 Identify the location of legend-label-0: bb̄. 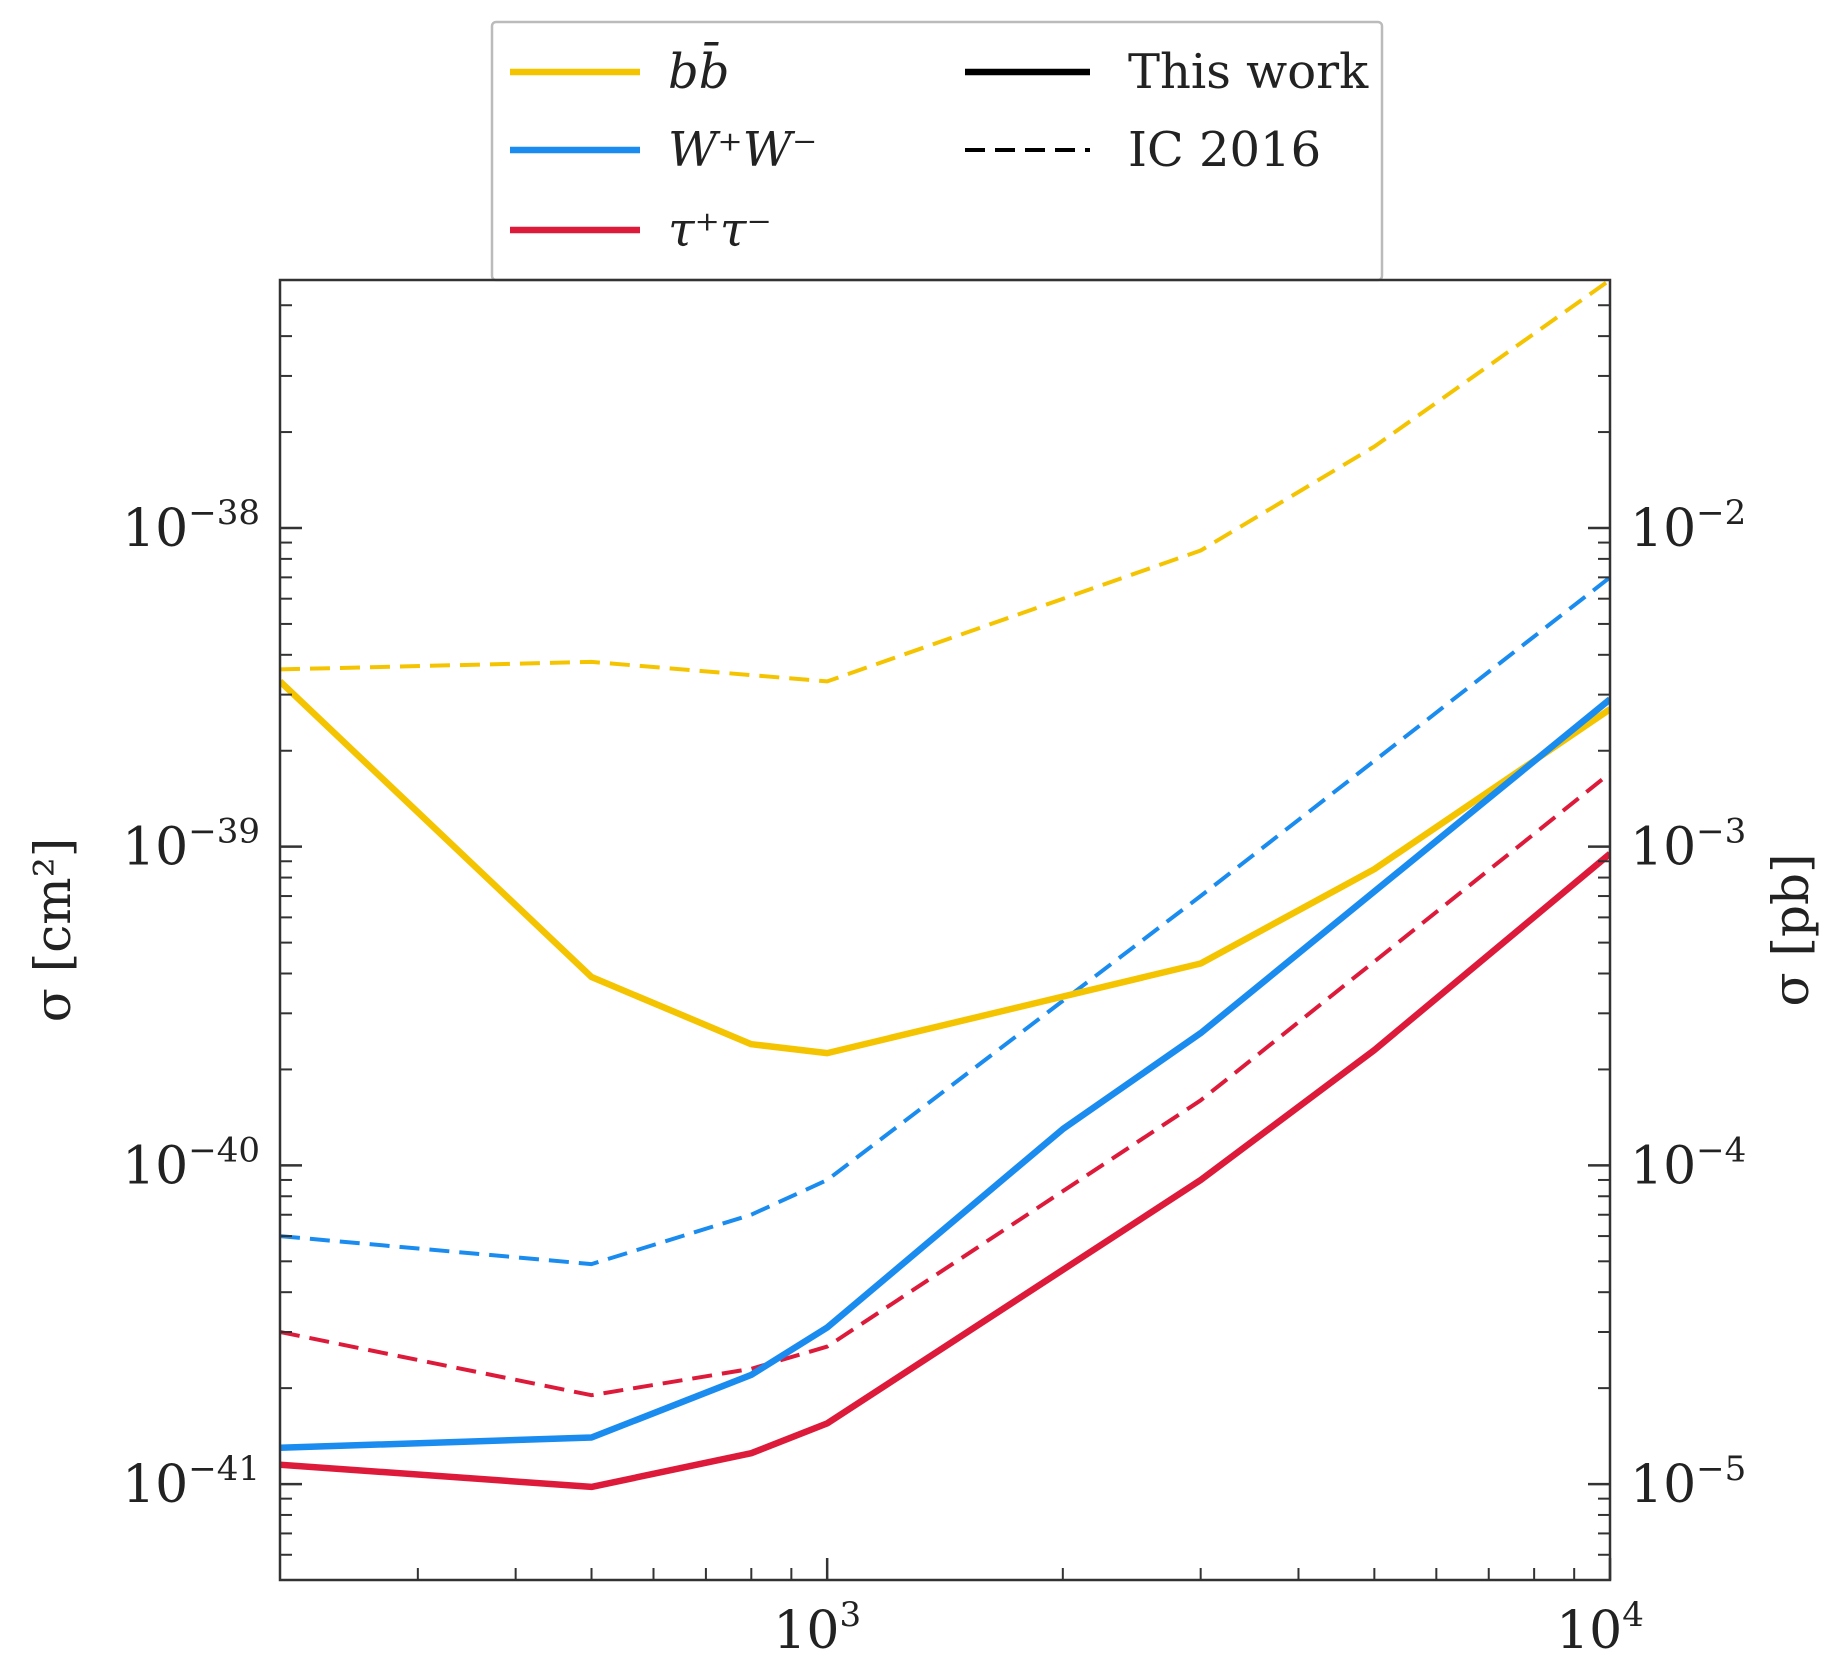
(698, 70).